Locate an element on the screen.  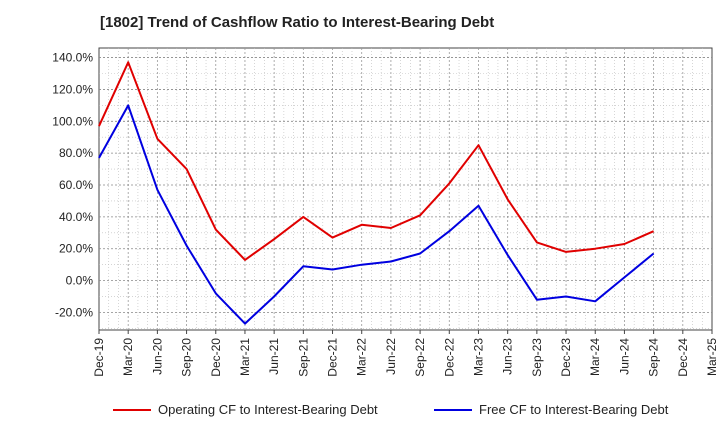
x-tick-label: Jun-23 is located at coordinates (508, 356).